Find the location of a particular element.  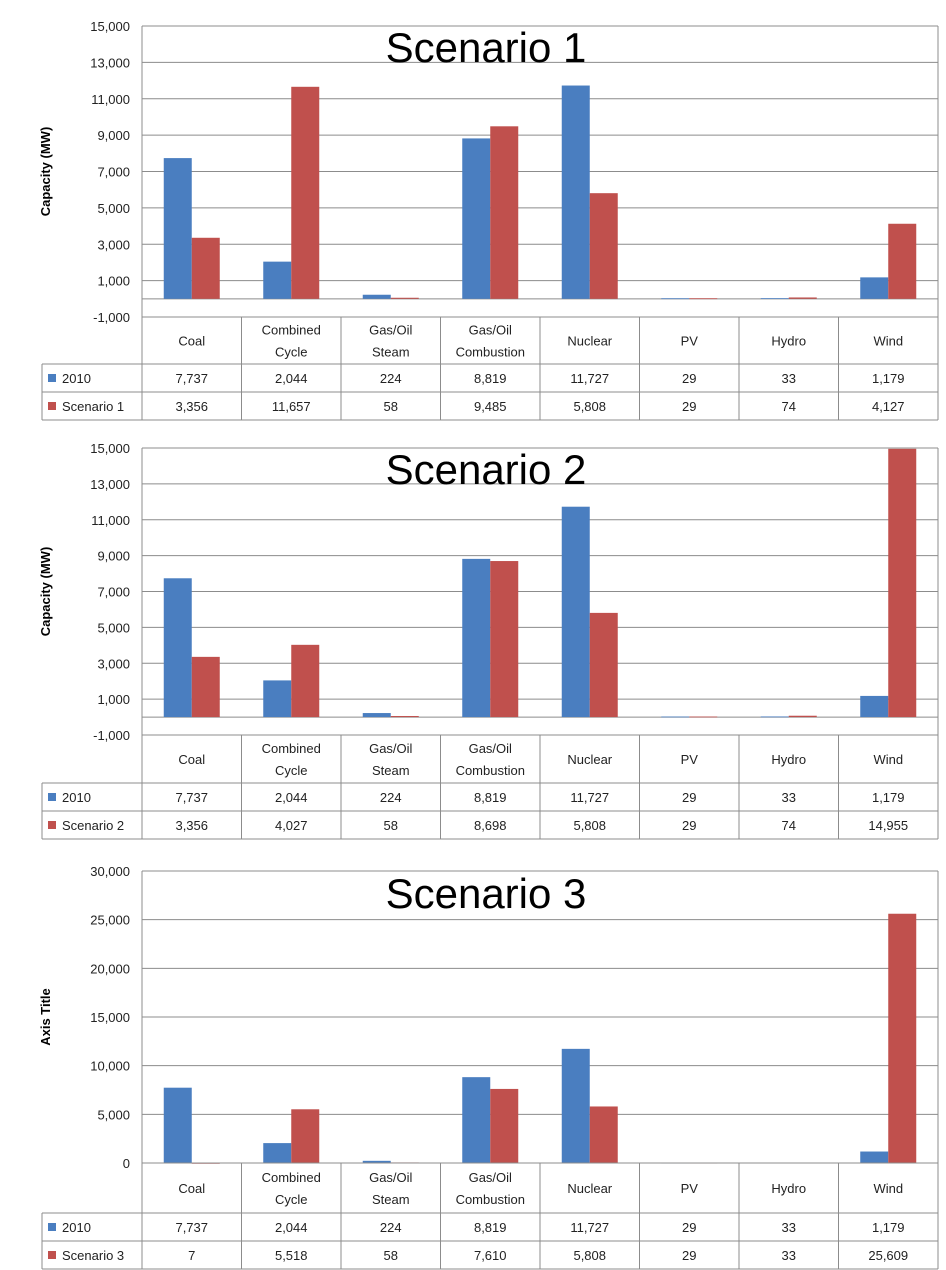

legend-key-2010 is located at coordinates (52, 1227).